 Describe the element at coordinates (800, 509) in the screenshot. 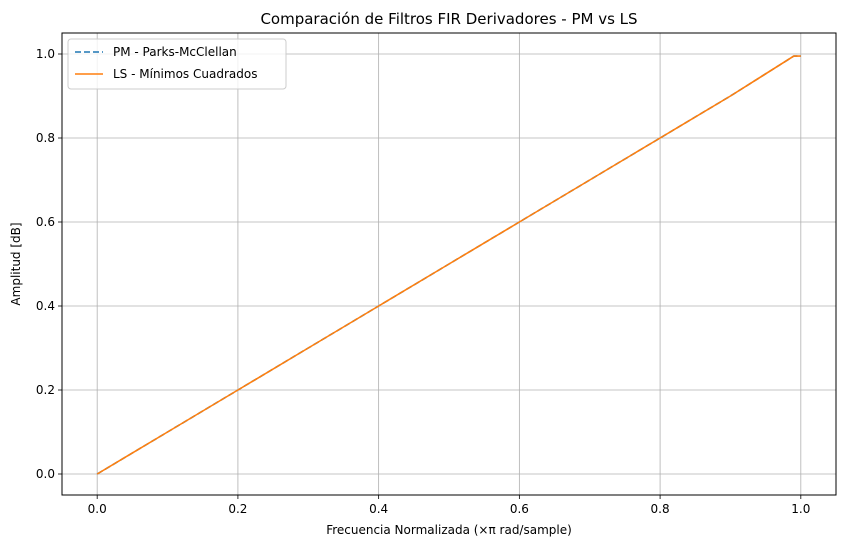

I see `x-tick-label: 1.0` at that location.